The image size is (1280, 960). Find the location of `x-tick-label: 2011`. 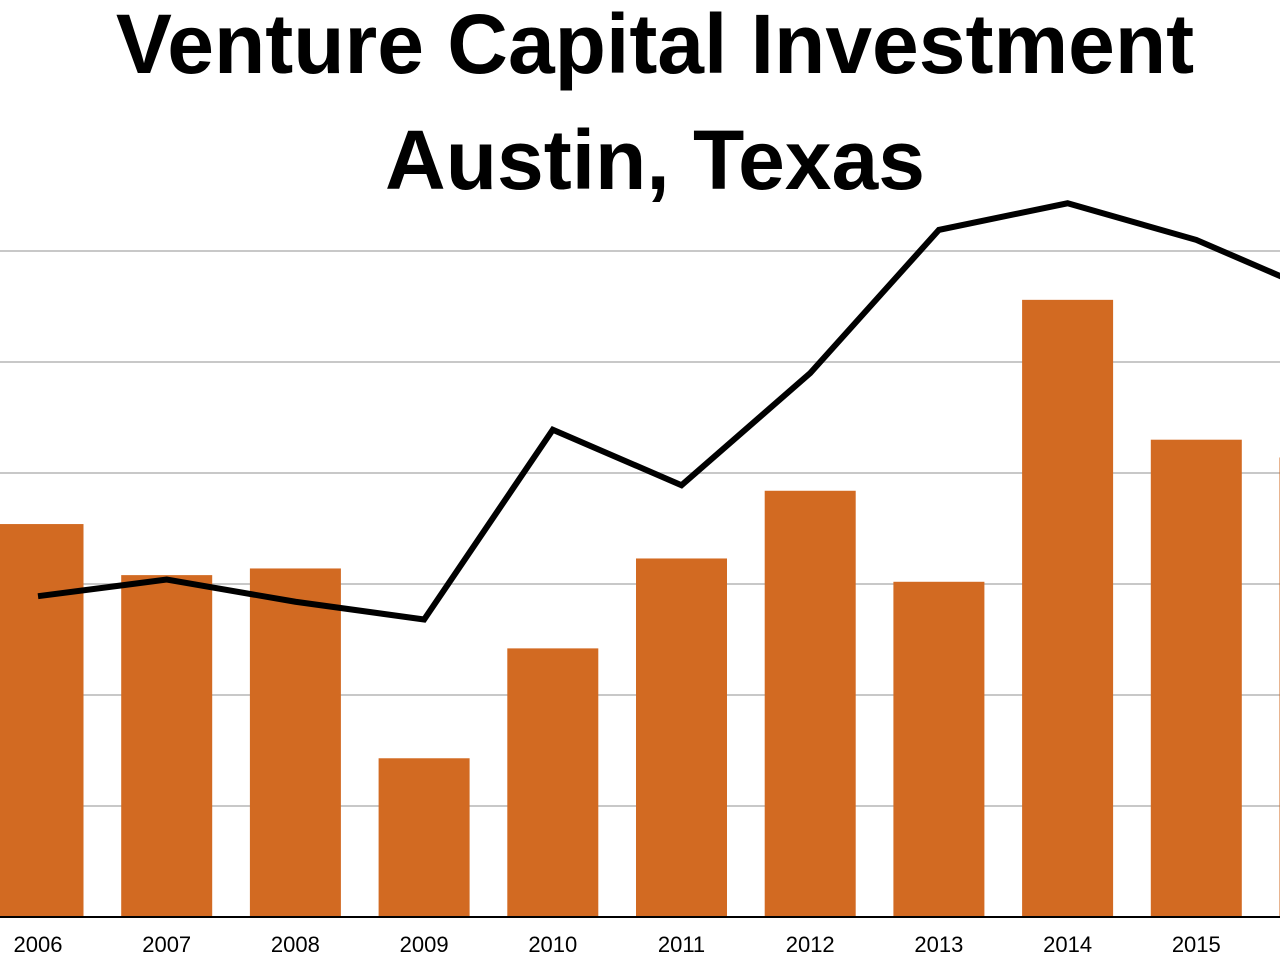

x-tick-label: 2011 is located at coordinates (681, 944).